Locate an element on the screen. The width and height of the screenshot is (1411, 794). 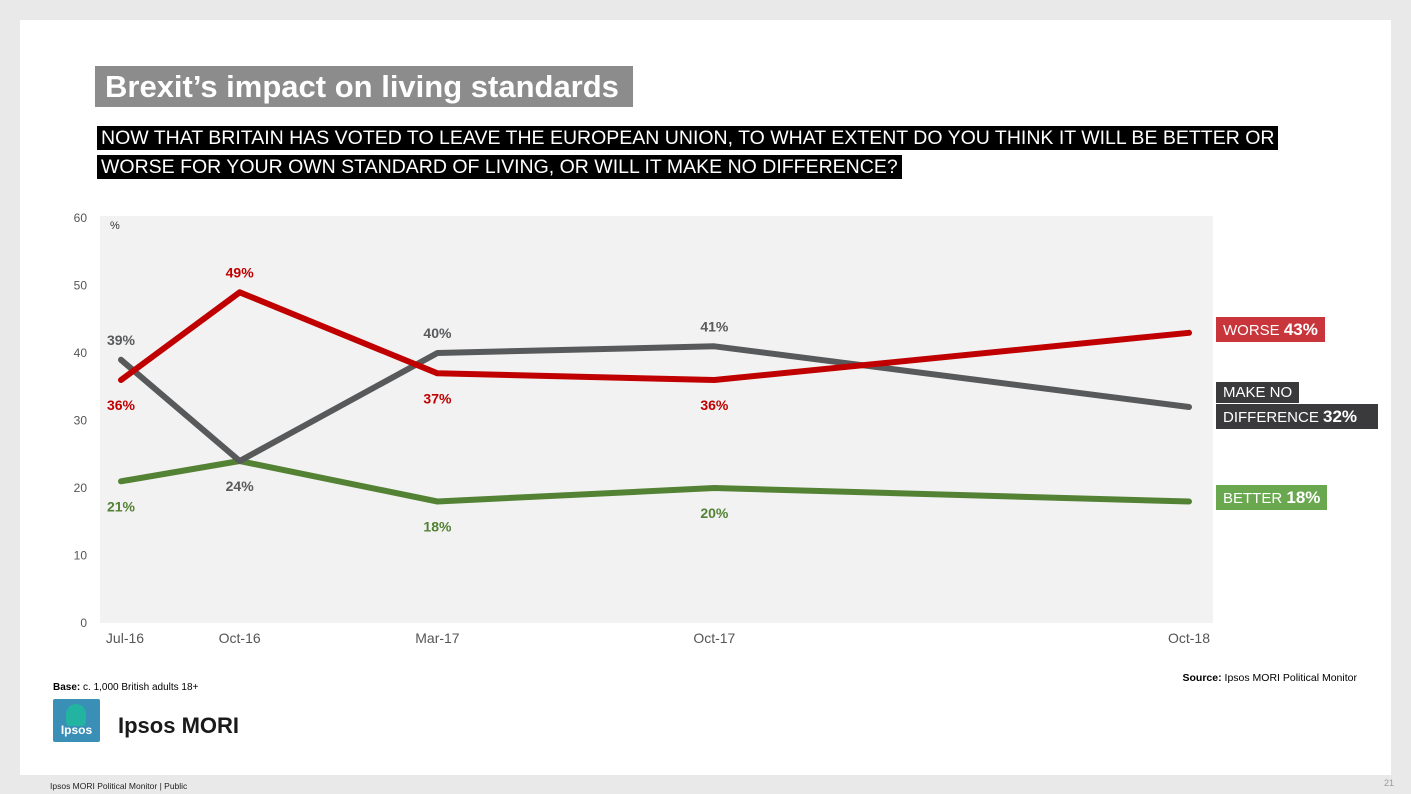
data-label-no-difference-oct-16: 24% is located at coordinates (240, 486).